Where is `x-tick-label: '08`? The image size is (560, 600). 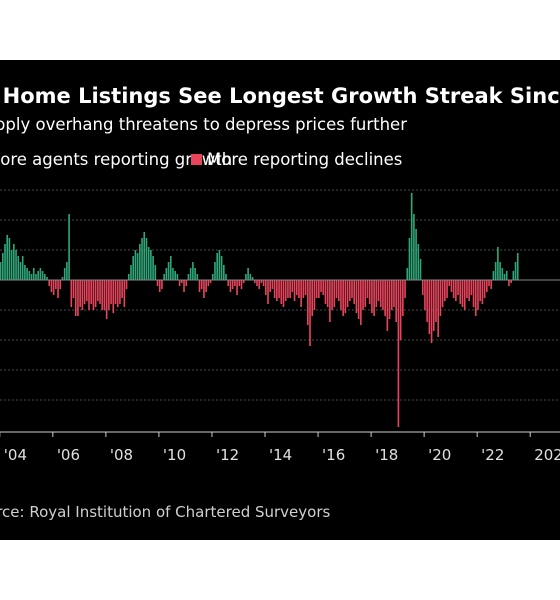
x-tick-label: '08 is located at coordinates (121, 455).